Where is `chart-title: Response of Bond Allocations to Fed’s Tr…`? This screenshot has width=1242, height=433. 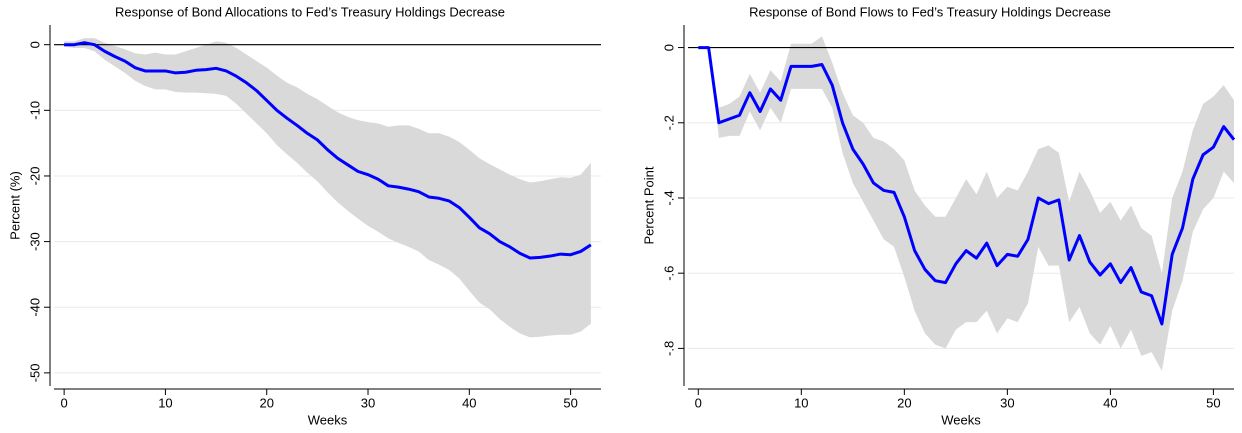 chart-title: Response of Bond Allocations to Fed’s Tr… is located at coordinates (310, 11).